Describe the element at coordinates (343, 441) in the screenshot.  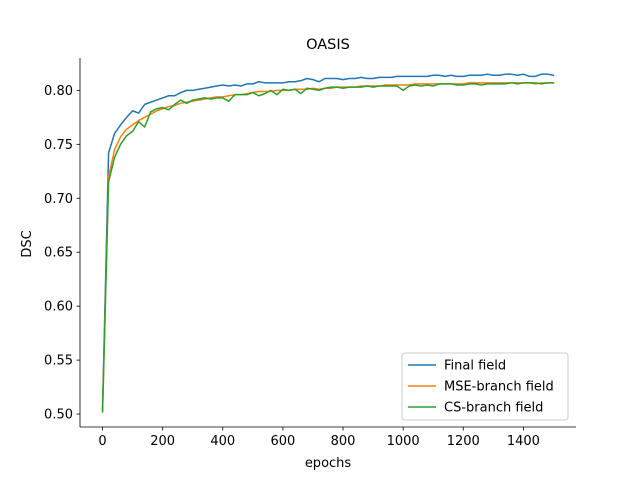
I see `x-tick-label: 800` at that location.